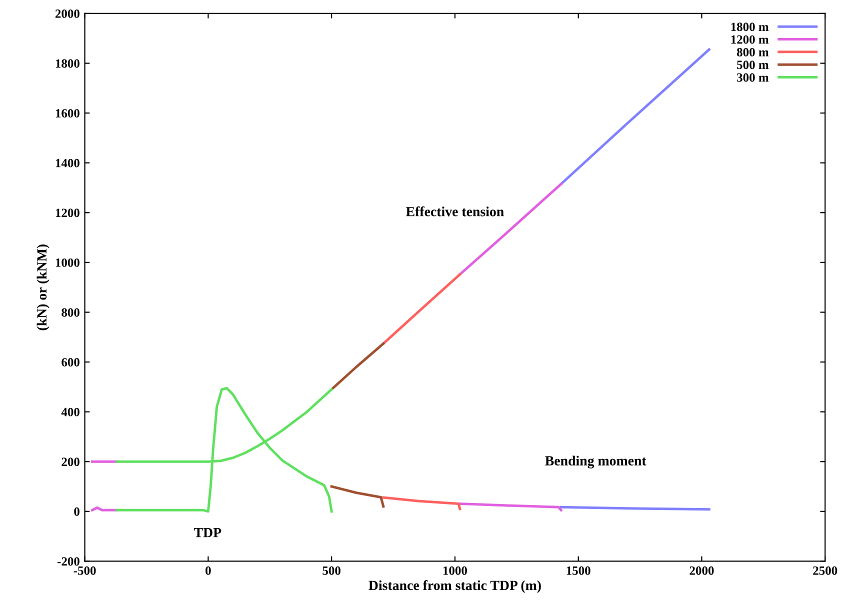  Describe the element at coordinates (77, 511) in the screenshot. I see `y-tick-label: 0` at that location.